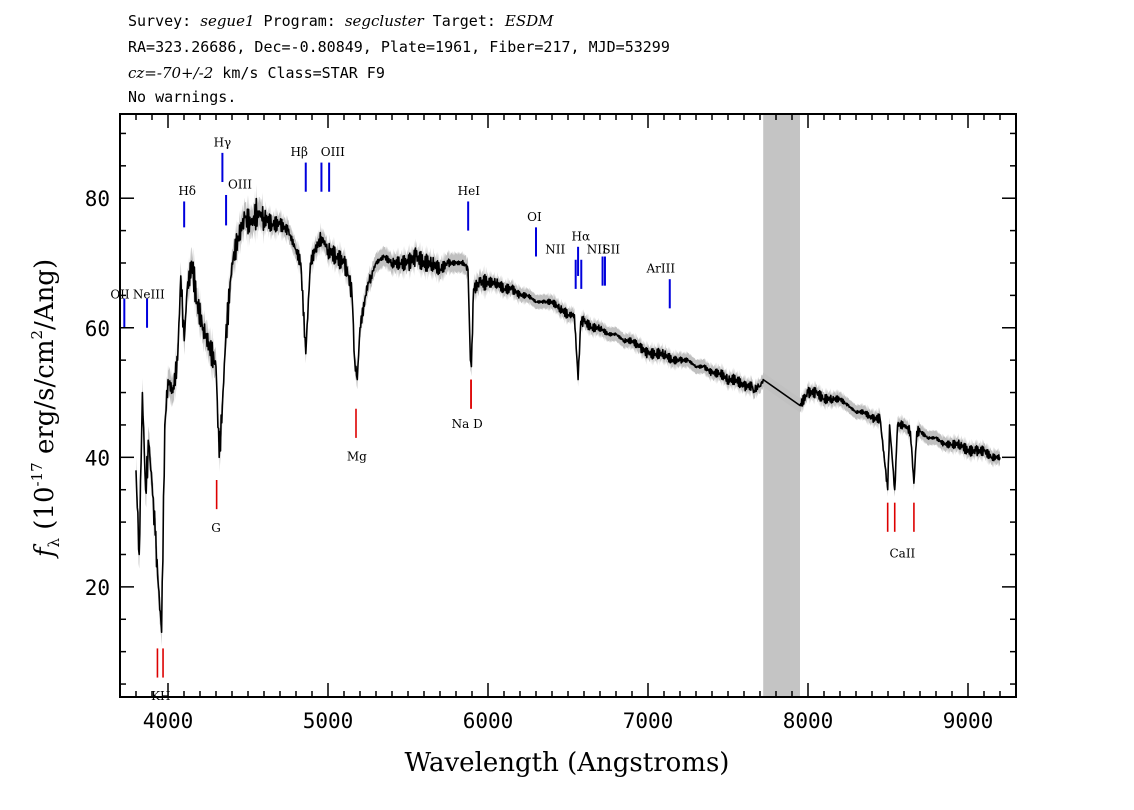 Image resolution: width=1134 pixels, height=810 pixels. What do you see at coordinates (216, 528) in the screenshot?
I see `line-label: G` at bounding box center [216, 528].